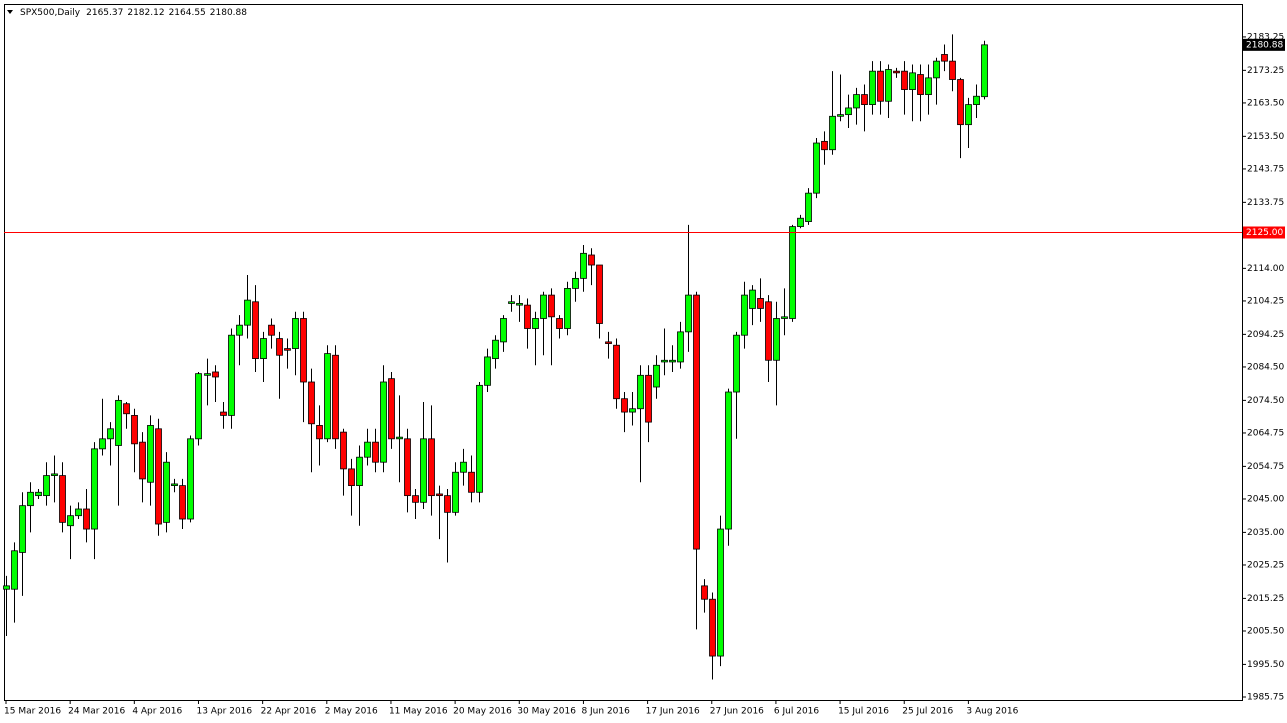 The height and width of the screenshot is (723, 1287). Describe the element at coordinates (1265, 203) in the screenshot. I see `y-tick-label: 2133.75` at that location.